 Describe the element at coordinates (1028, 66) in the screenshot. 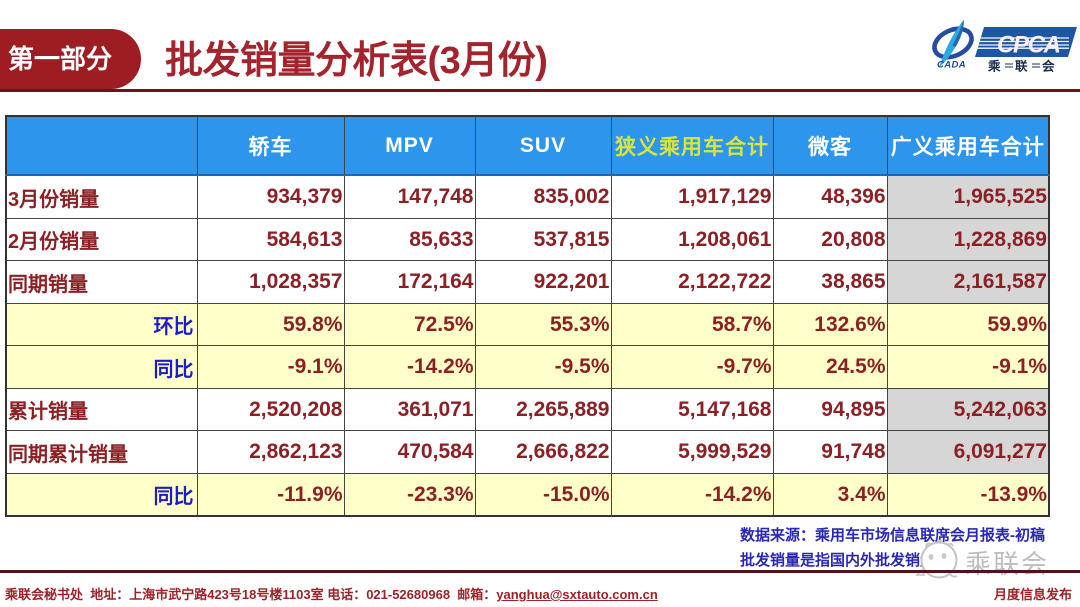

I see `svg-text: 乘联会` at that location.